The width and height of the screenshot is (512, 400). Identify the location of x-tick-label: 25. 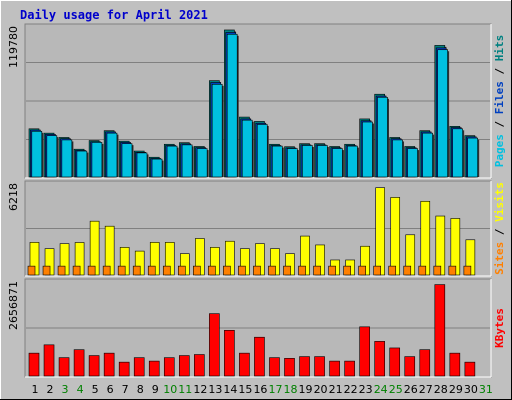
(396, 389).